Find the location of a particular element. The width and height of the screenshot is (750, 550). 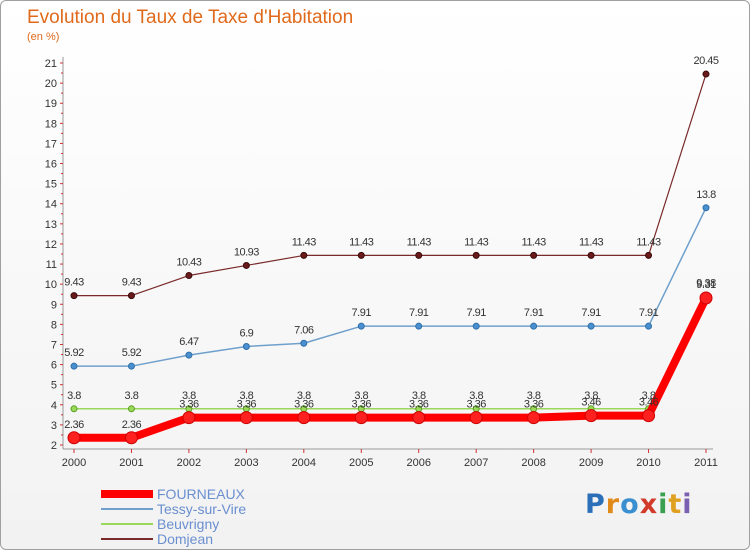

x-tick-label: 2000 is located at coordinates (74, 463).